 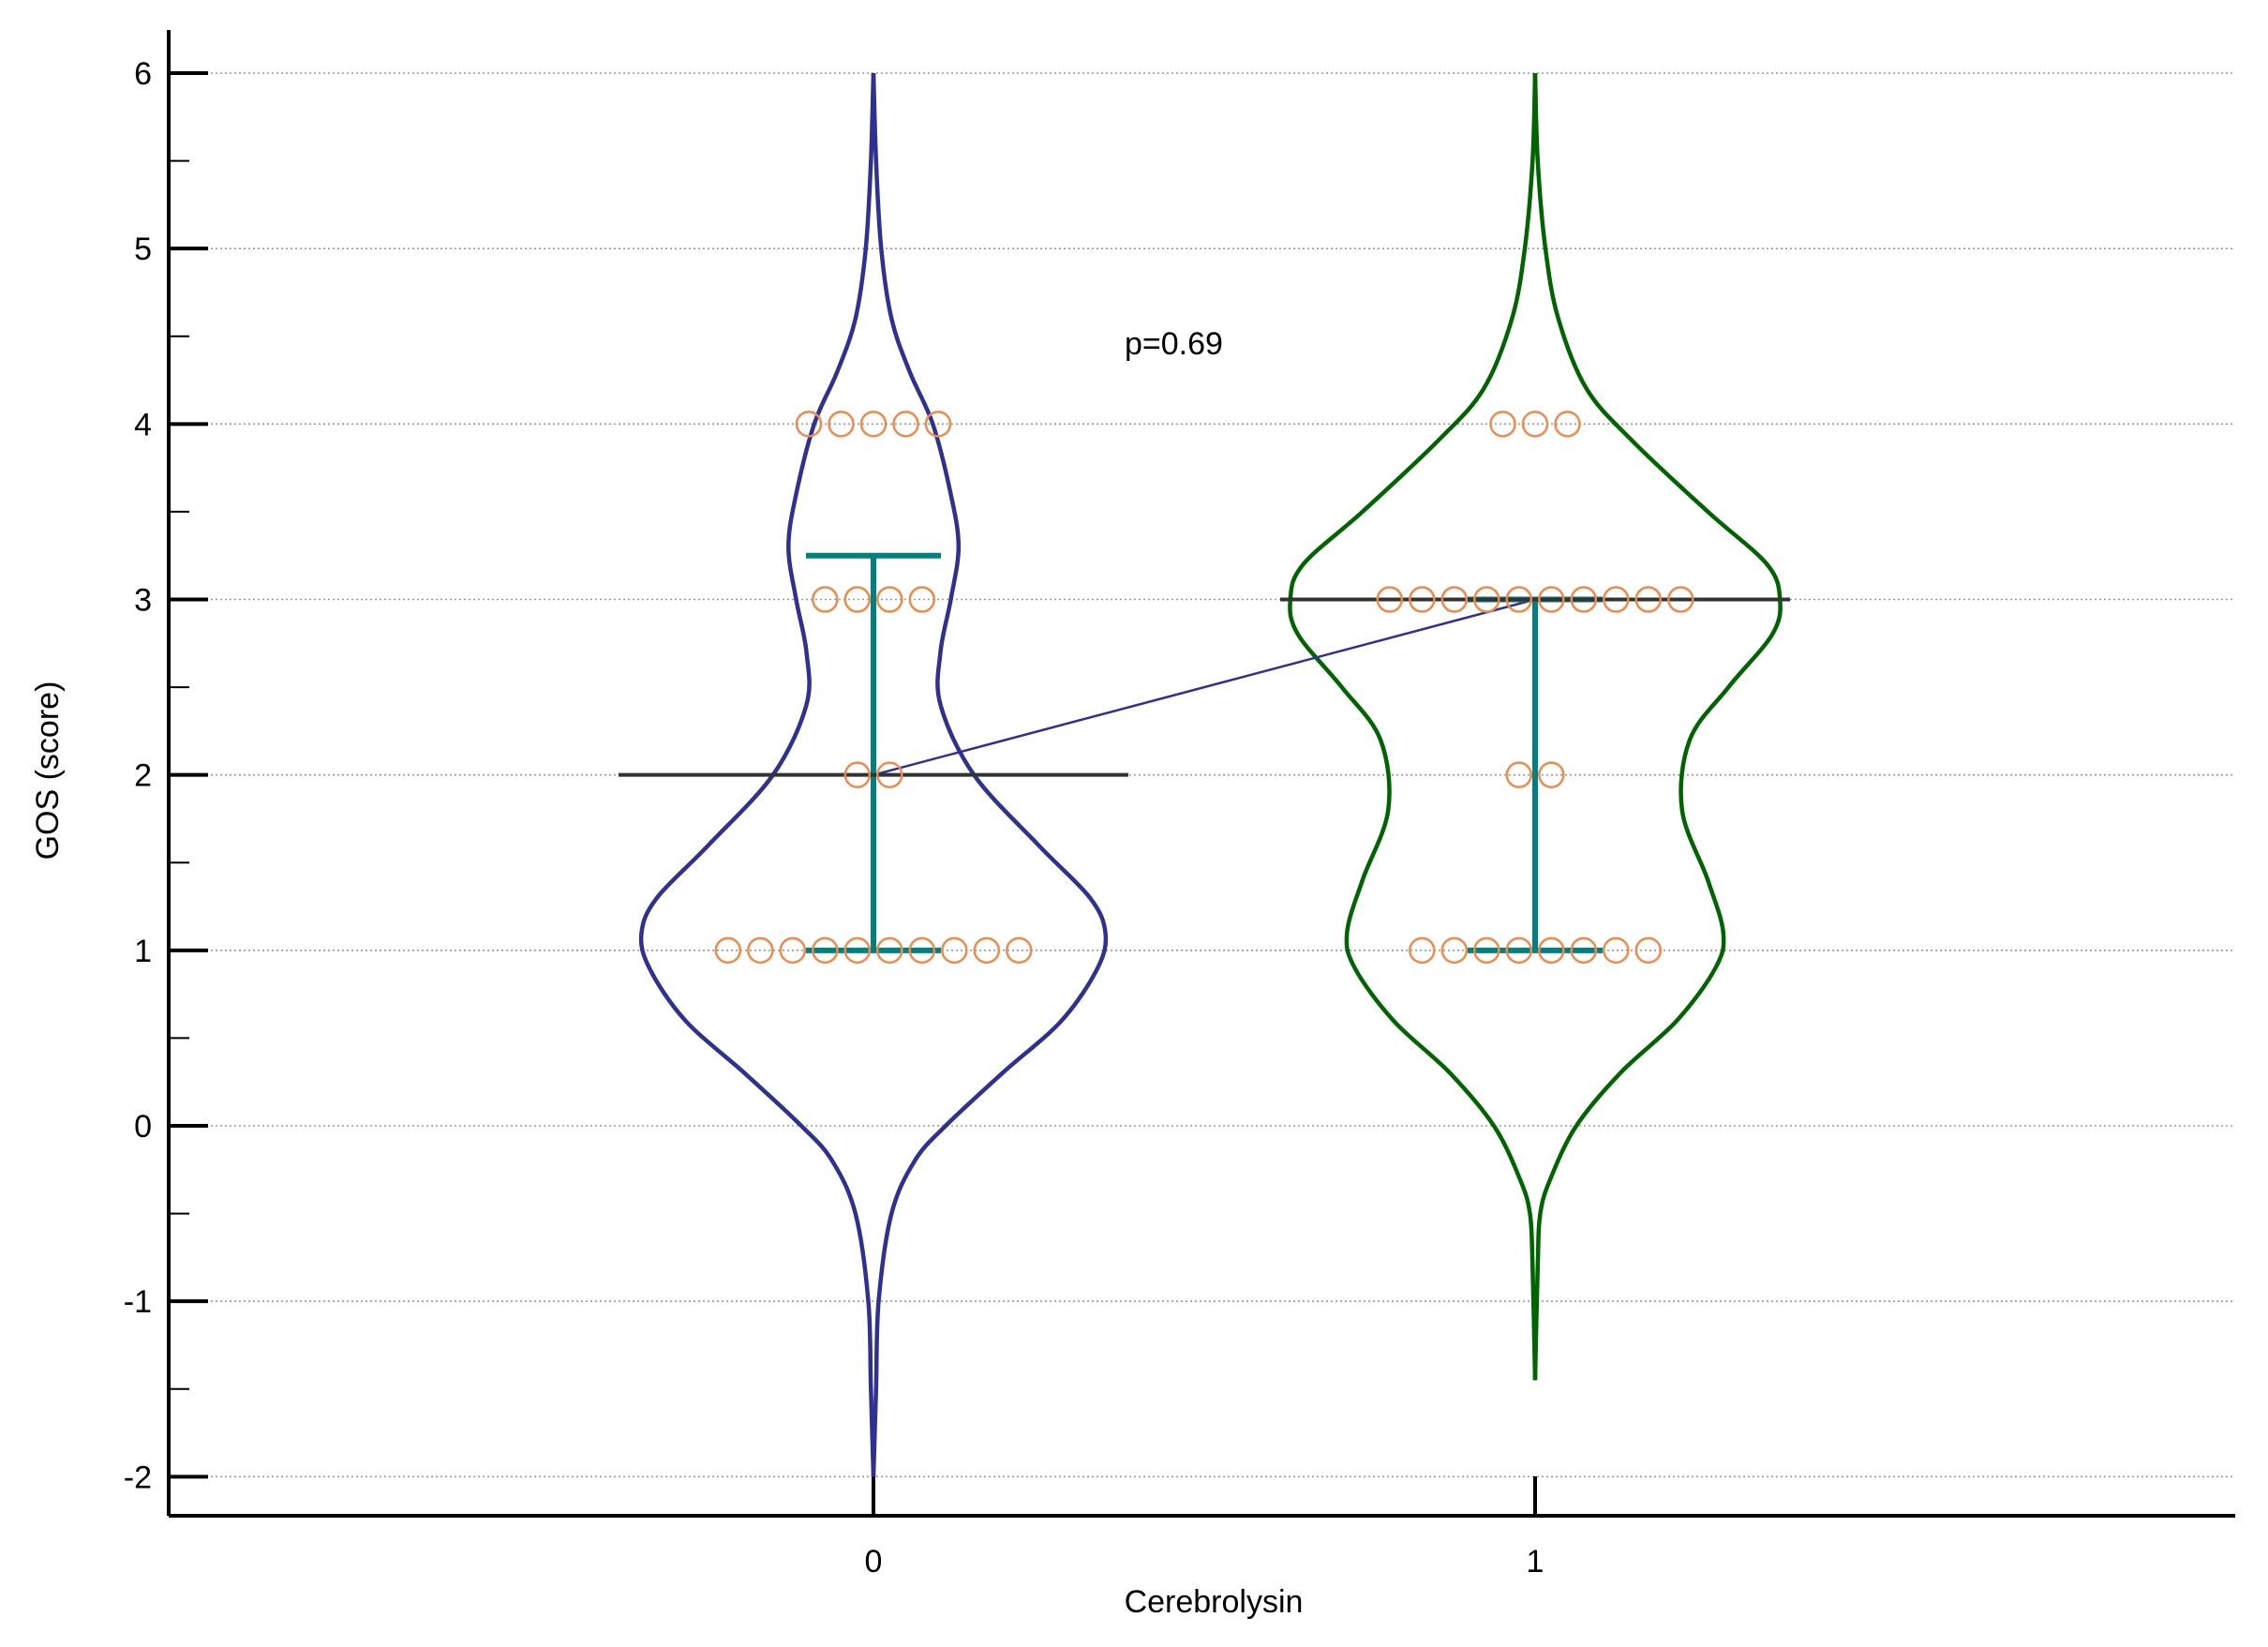 I want to click on y-tick-label: 4, so click(x=143, y=424).